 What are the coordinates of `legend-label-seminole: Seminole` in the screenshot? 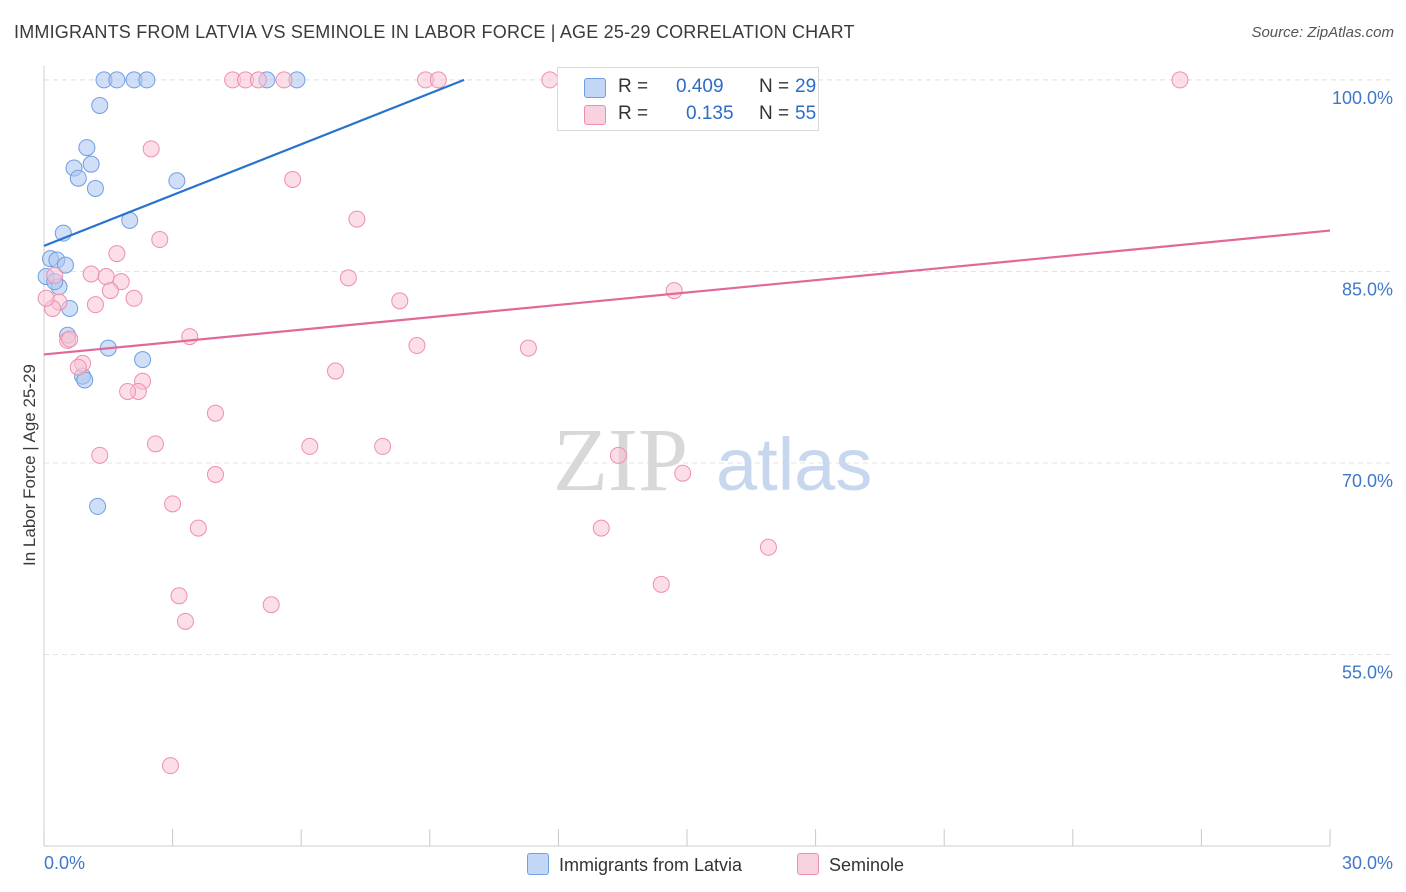 It's located at (867, 865).